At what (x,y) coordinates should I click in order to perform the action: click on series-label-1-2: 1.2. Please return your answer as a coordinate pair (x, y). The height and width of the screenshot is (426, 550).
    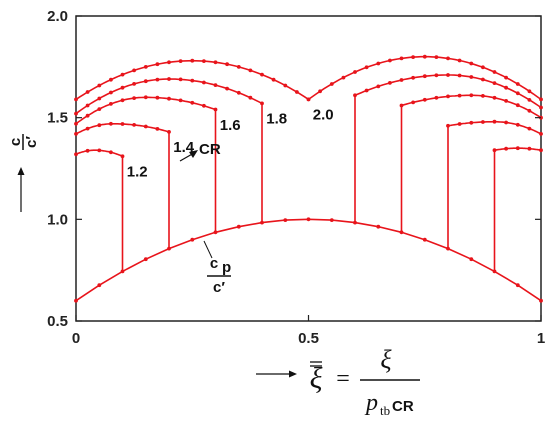
    Looking at the image, I should click on (137, 172).